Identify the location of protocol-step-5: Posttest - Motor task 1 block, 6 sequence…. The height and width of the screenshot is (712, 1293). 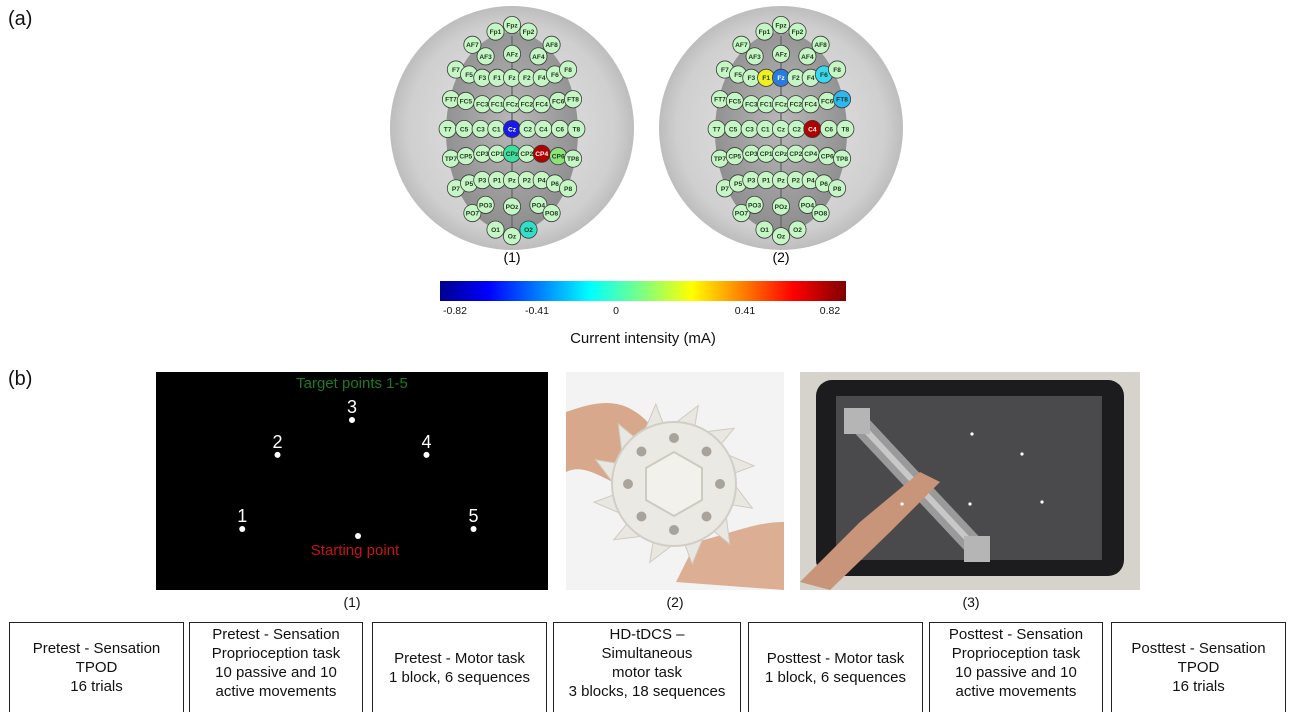
(835, 667).